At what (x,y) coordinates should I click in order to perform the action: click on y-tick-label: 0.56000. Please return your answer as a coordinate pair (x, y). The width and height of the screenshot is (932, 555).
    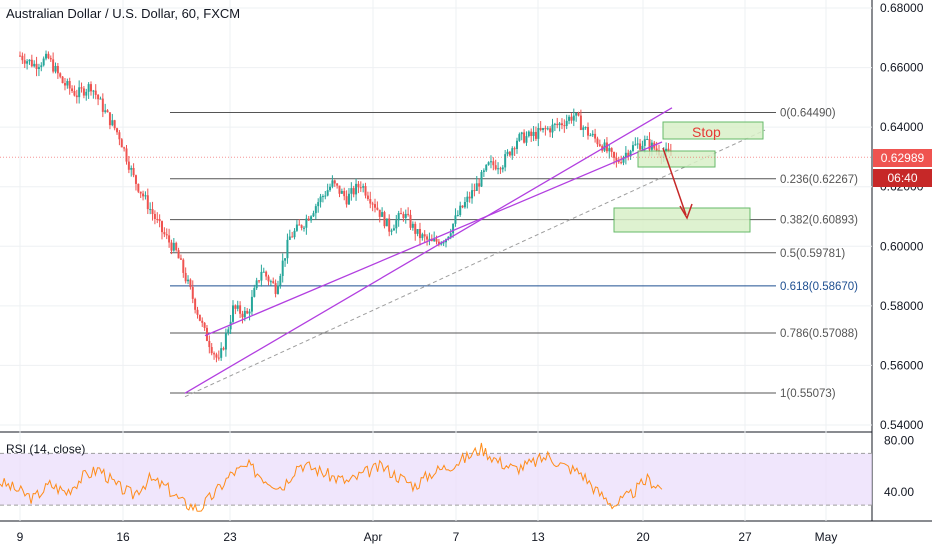
    Looking at the image, I should click on (902, 365).